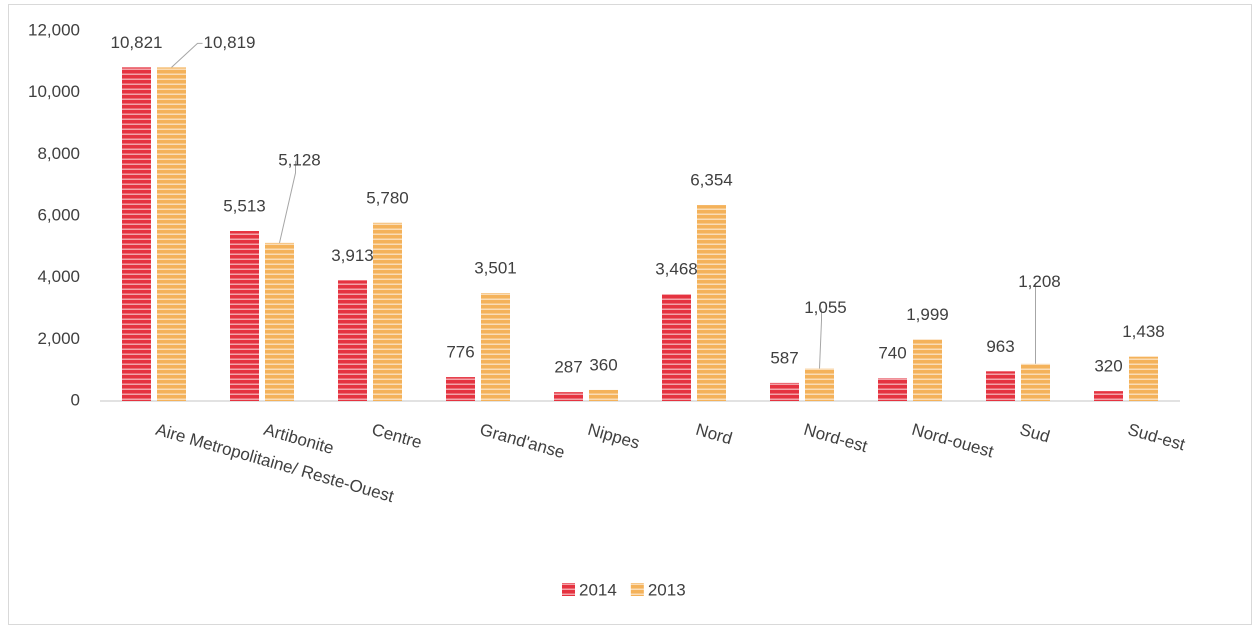  What do you see at coordinates (711, 180) in the screenshot?
I see `data-label: 6,354` at bounding box center [711, 180].